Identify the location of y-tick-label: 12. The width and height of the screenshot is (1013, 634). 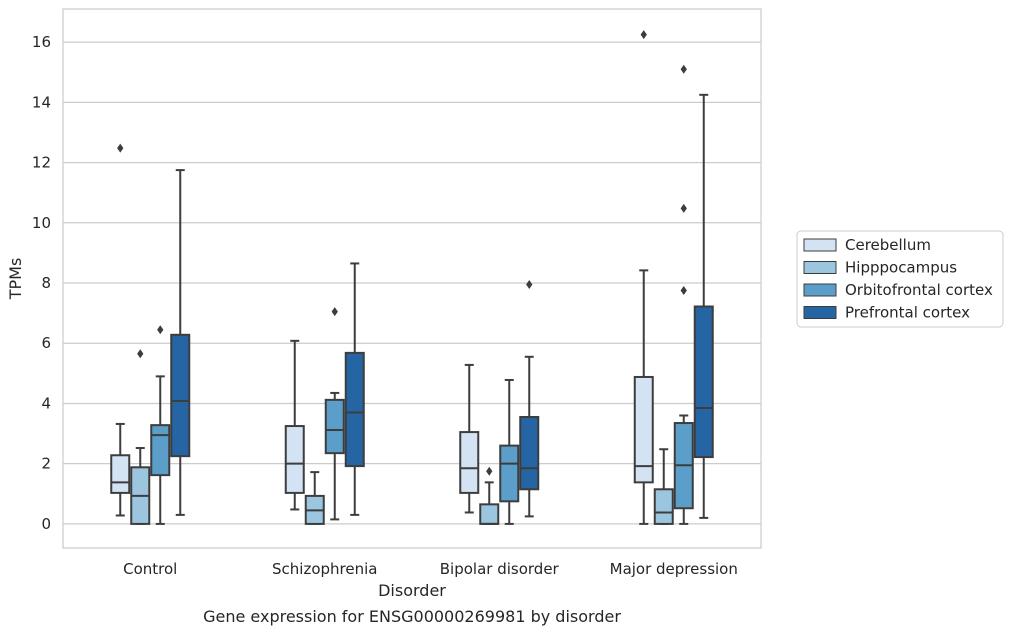
(41, 163).